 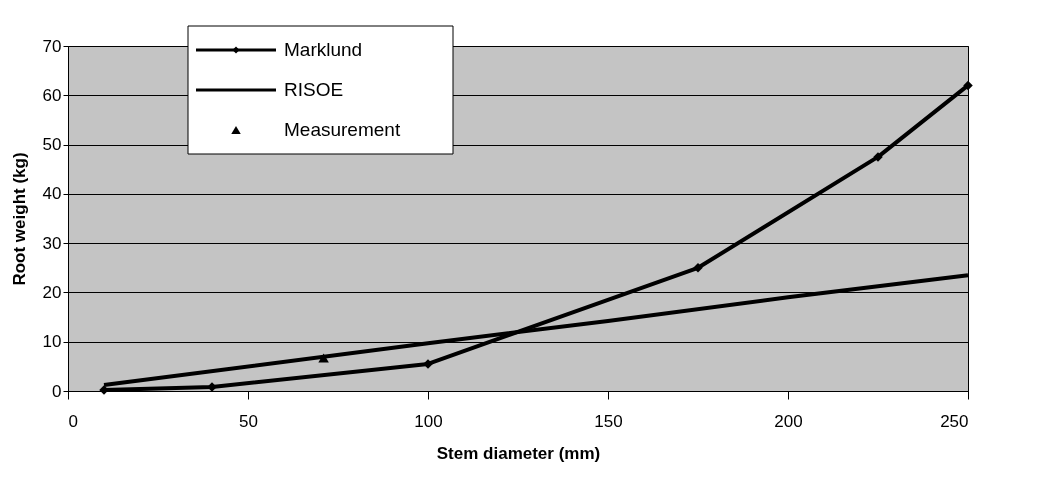 What do you see at coordinates (314, 89) in the screenshot?
I see `legend-label: RISOE` at bounding box center [314, 89].